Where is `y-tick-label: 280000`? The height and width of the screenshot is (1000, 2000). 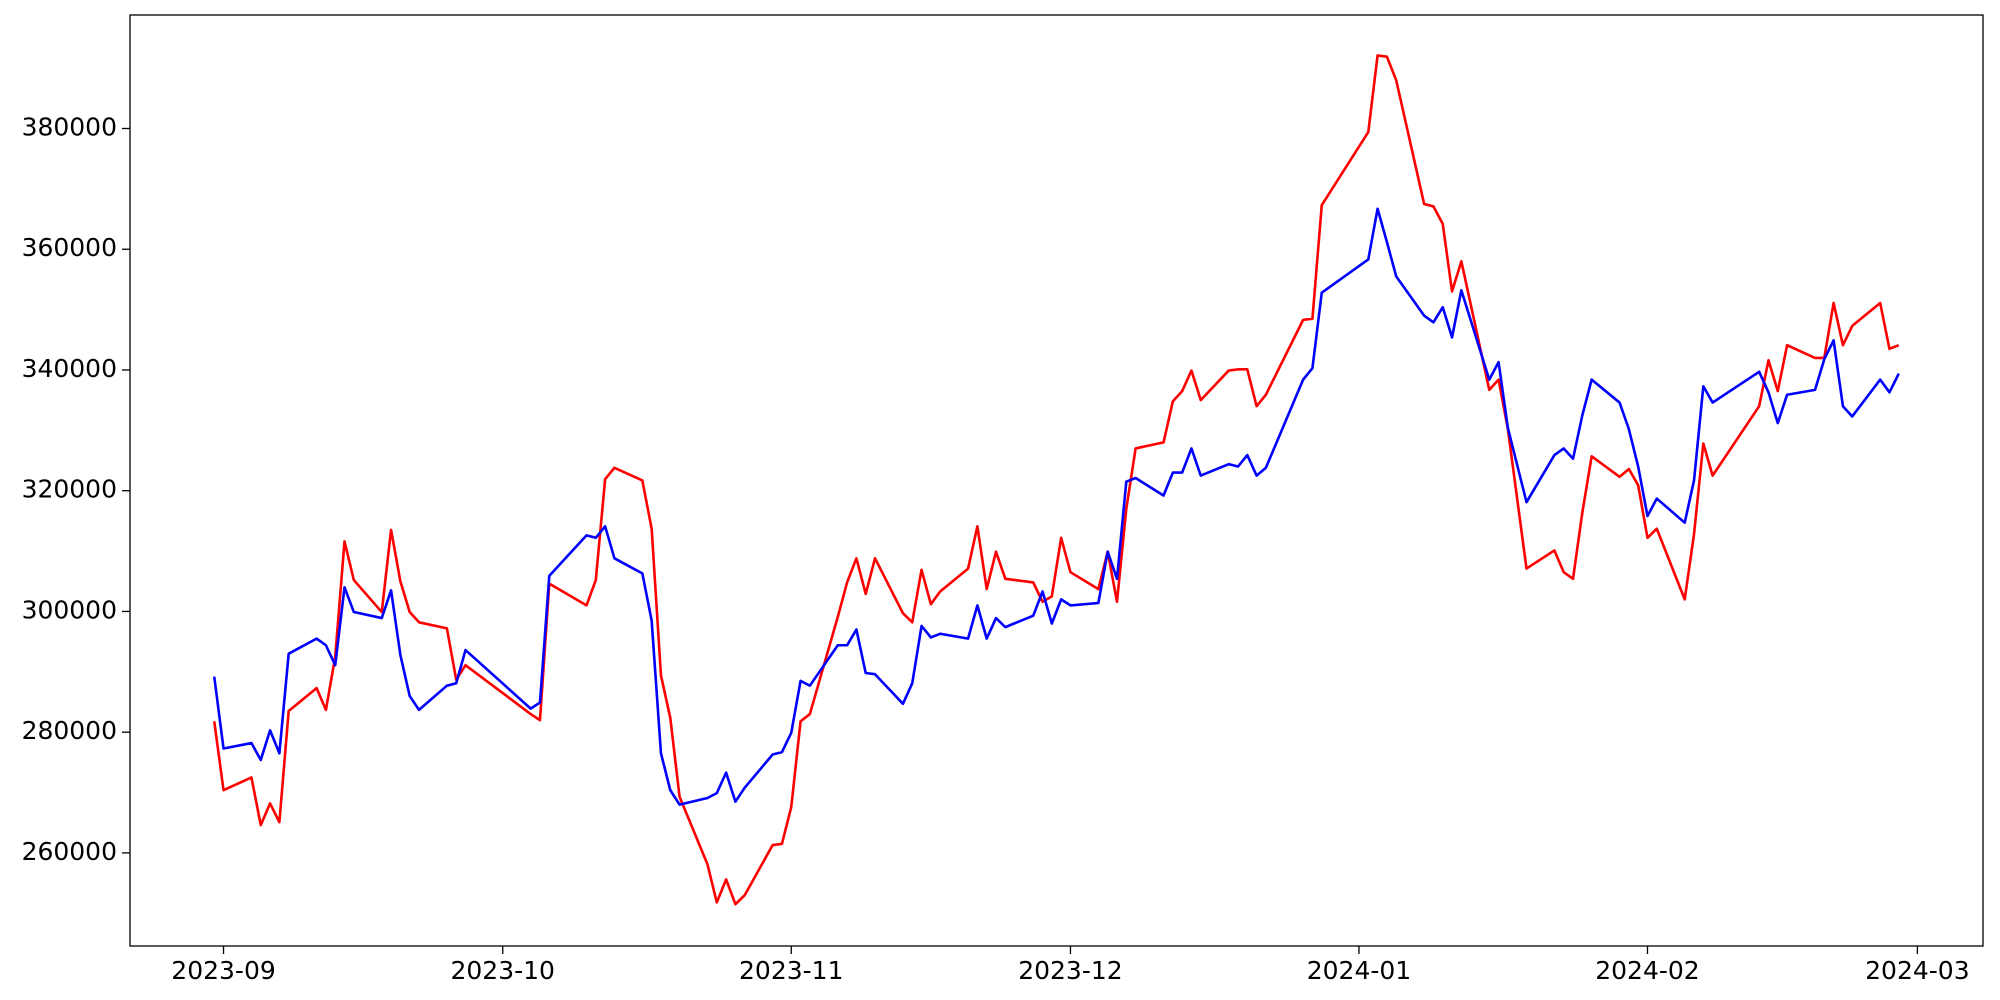
y-tick-label: 280000 is located at coordinates (69, 730).